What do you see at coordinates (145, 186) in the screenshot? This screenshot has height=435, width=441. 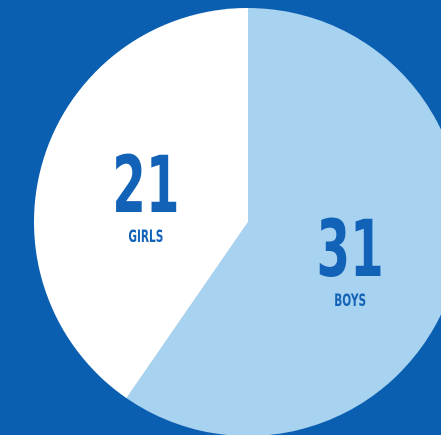 I see `slice-value: 21` at bounding box center [145, 186].